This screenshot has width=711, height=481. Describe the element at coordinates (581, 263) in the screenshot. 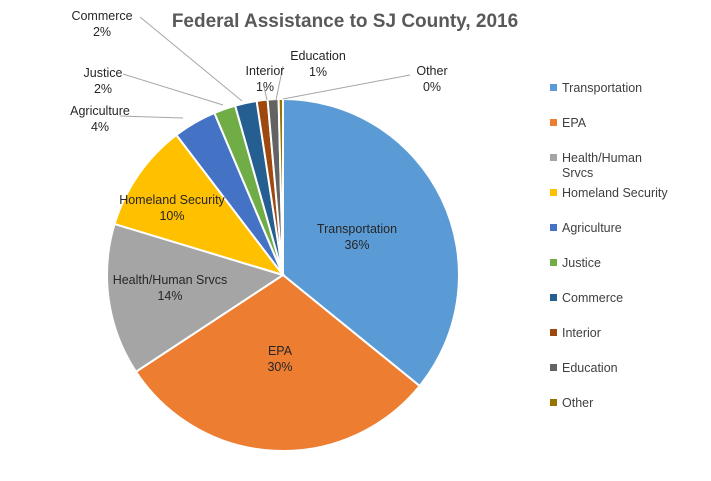

I see `legend-label: Justice` at that location.